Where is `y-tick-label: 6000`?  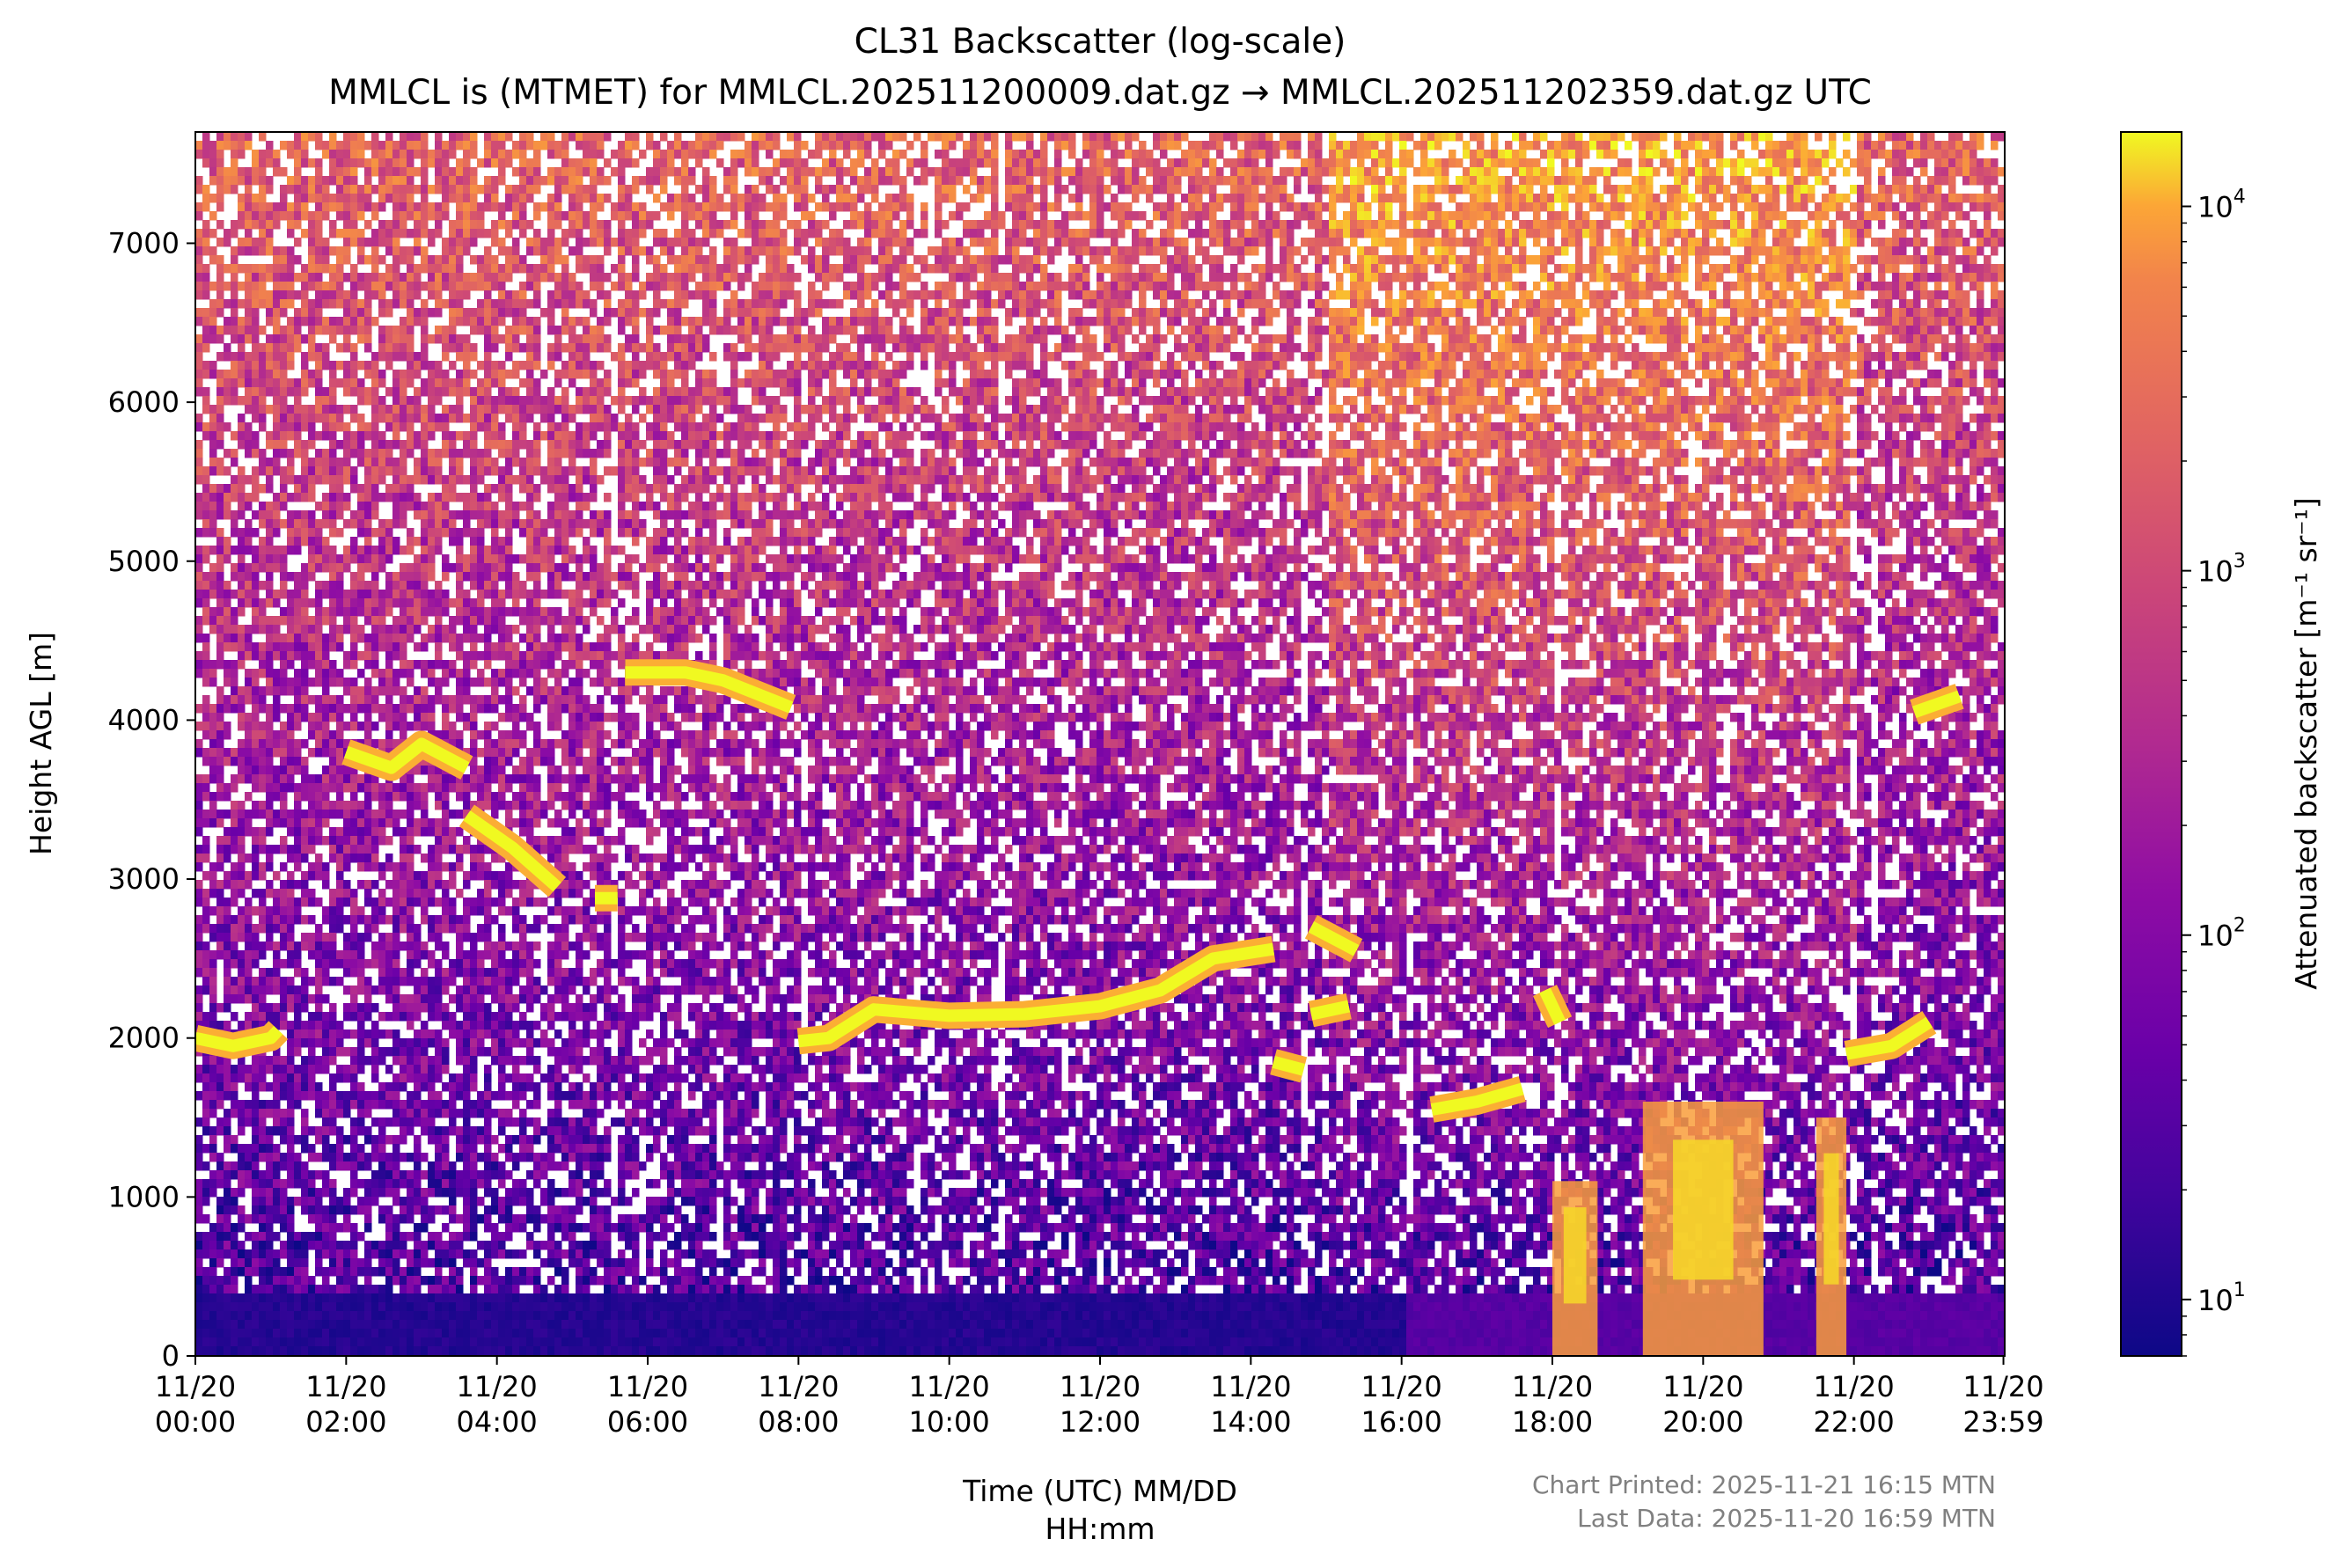 y-tick-label: 6000 is located at coordinates (144, 402).